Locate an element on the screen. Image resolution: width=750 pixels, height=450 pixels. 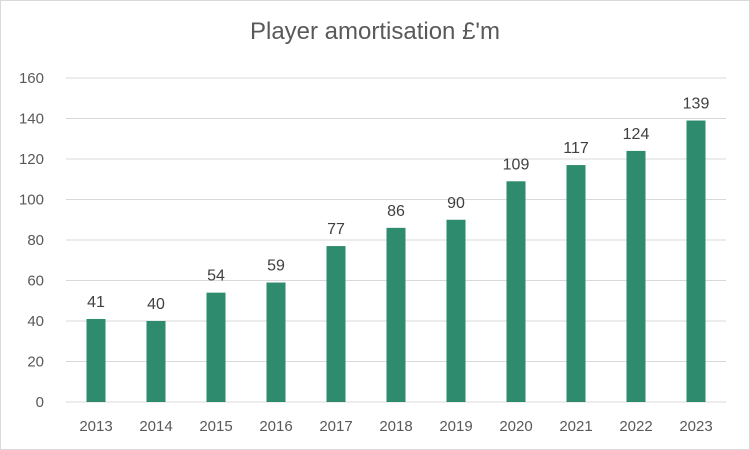
x-tick-label: 2020 is located at coordinates (515, 426).